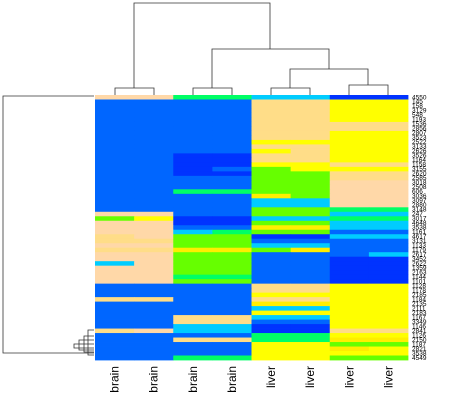  What do you see at coordinates (419, 133) in the screenshot?
I see `row-label: 2807` at bounding box center [419, 133].